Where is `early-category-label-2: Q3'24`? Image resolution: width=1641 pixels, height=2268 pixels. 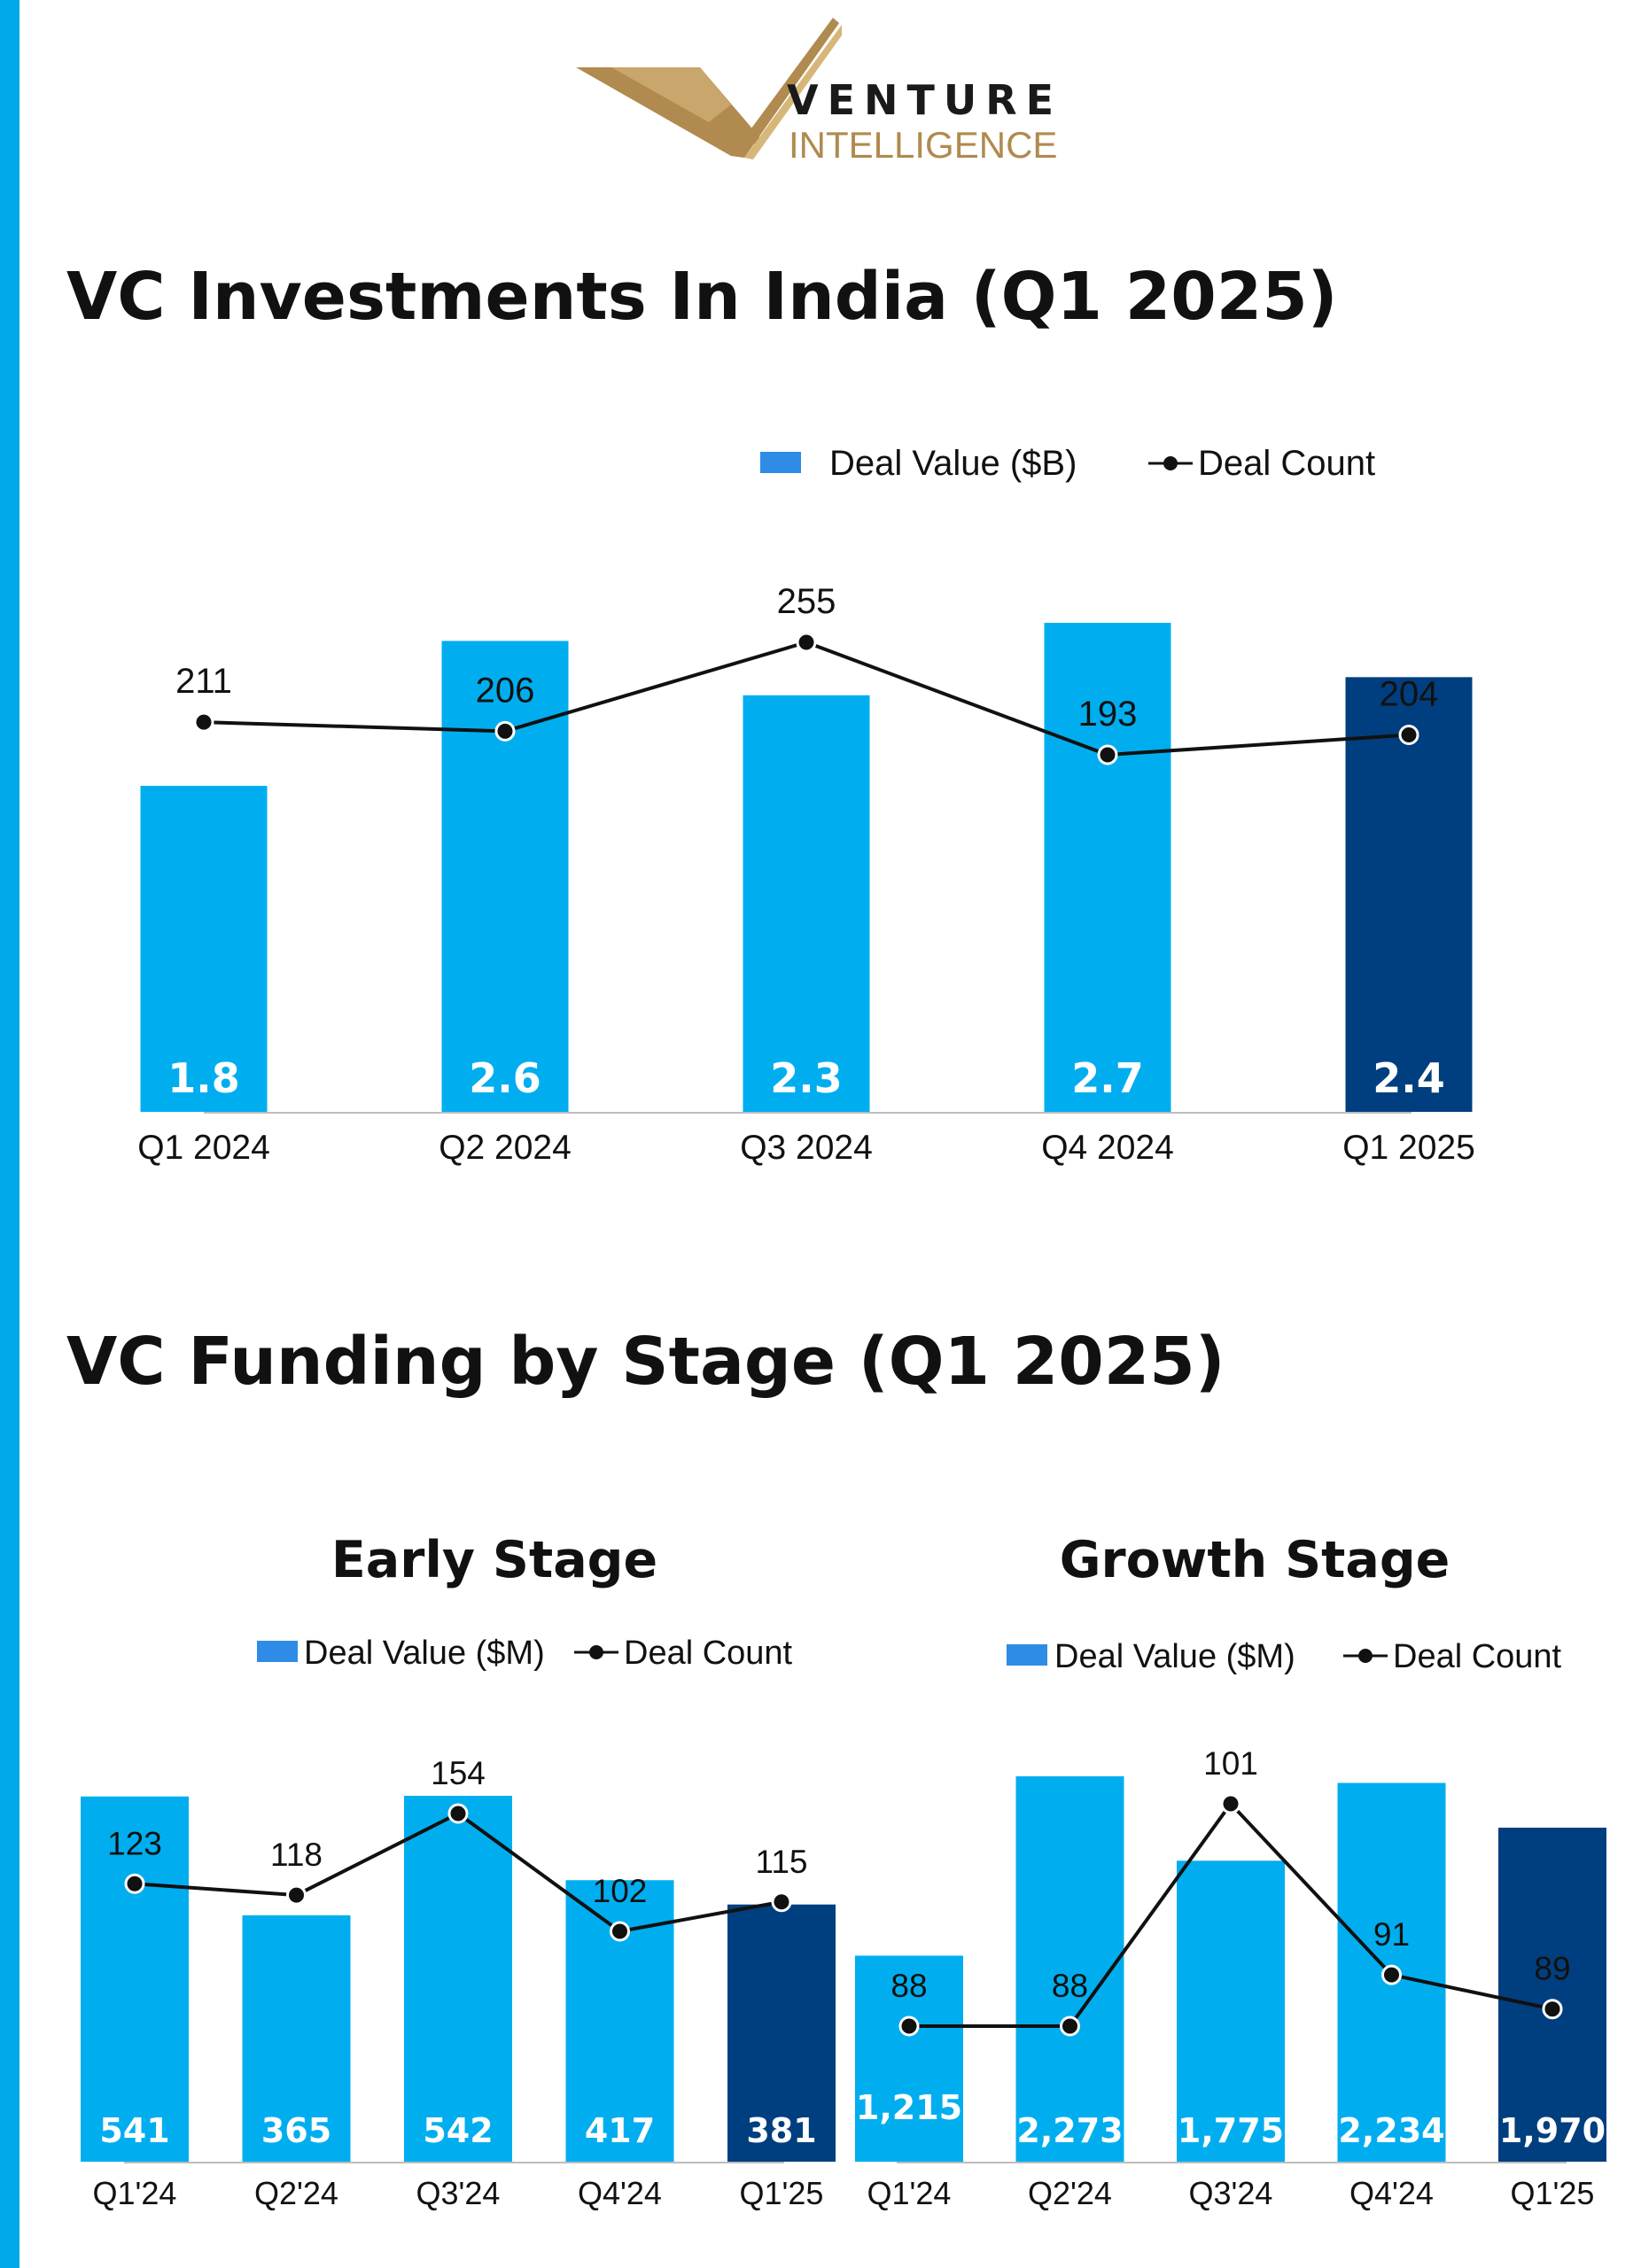 early-category-label-2: Q3'24 is located at coordinates (458, 2193).